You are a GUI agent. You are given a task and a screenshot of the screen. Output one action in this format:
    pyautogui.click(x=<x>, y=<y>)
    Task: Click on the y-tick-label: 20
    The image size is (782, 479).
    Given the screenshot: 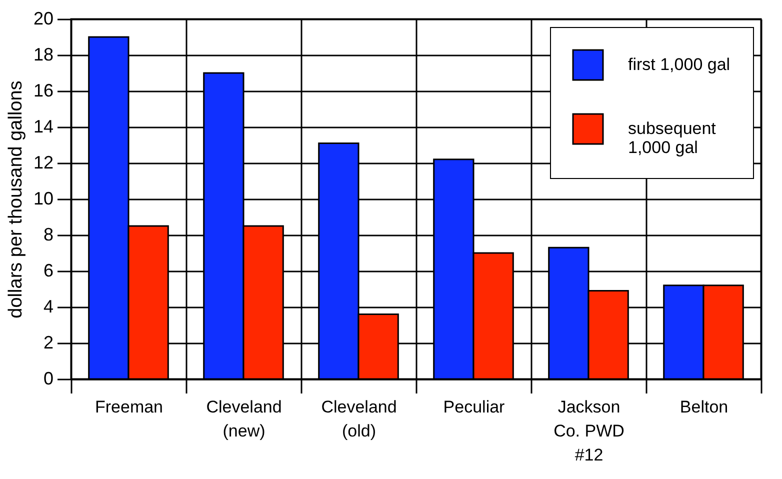 What is the action you would take?
    pyautogui.click(x=43, y=18)
    